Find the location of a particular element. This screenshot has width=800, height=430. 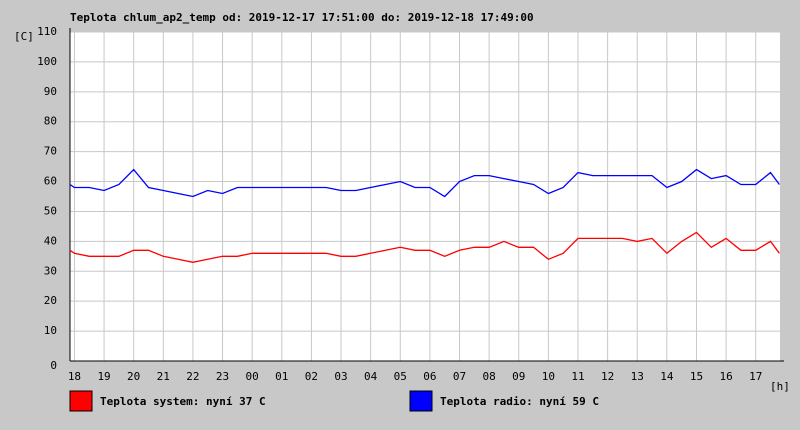

x-tick-label: 06 is located at coordinates (429, 376).